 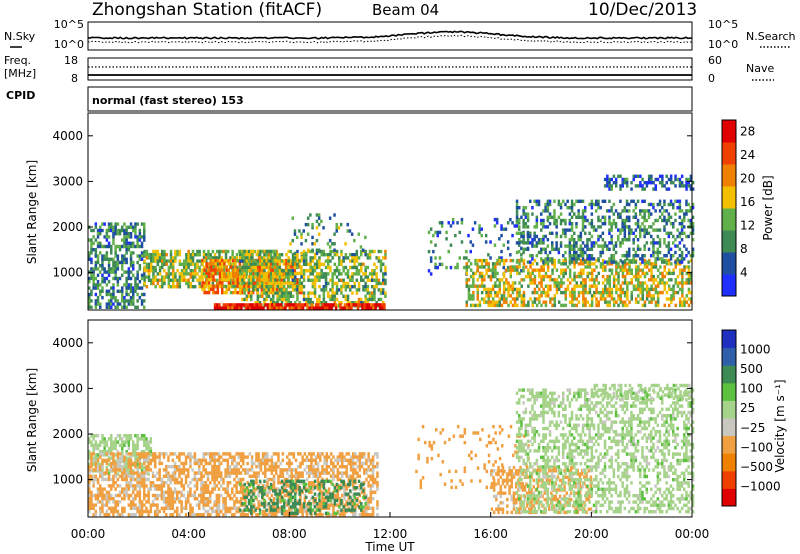 What do you see at coordinates (390, 35) in the screenshot?
I see `nsky-line` at bounding box center [390, 35].